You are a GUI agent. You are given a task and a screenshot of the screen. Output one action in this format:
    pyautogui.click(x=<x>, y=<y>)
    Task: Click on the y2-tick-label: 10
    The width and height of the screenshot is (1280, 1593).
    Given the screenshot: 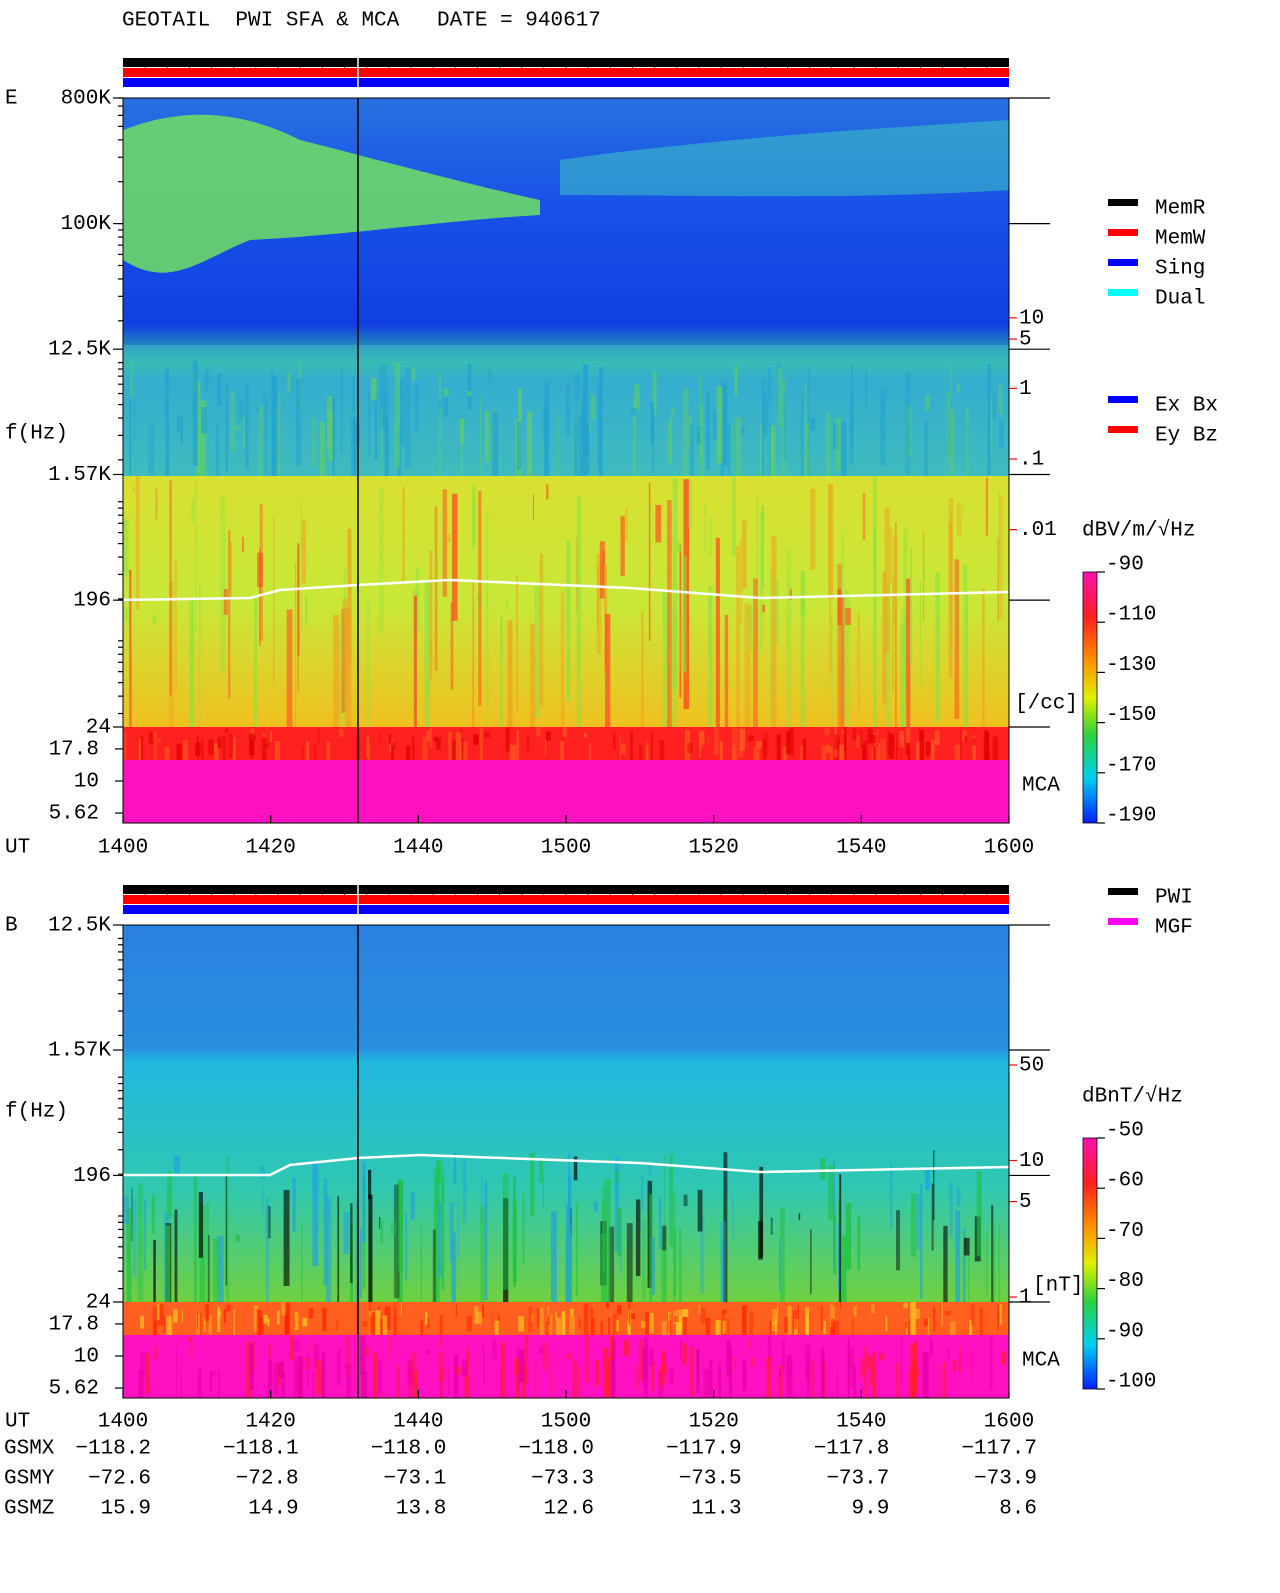 What is the action you would take?
    pyautogui.click(x=1031, y=1161)
    